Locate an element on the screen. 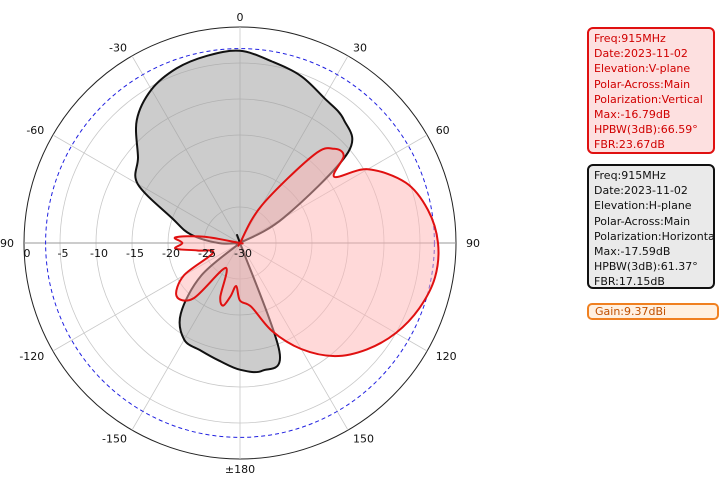 The width and height of the screenshot is (725, 483). info-v-line: HPBW(3dB):66.59° is located at coordinates (646, 130).